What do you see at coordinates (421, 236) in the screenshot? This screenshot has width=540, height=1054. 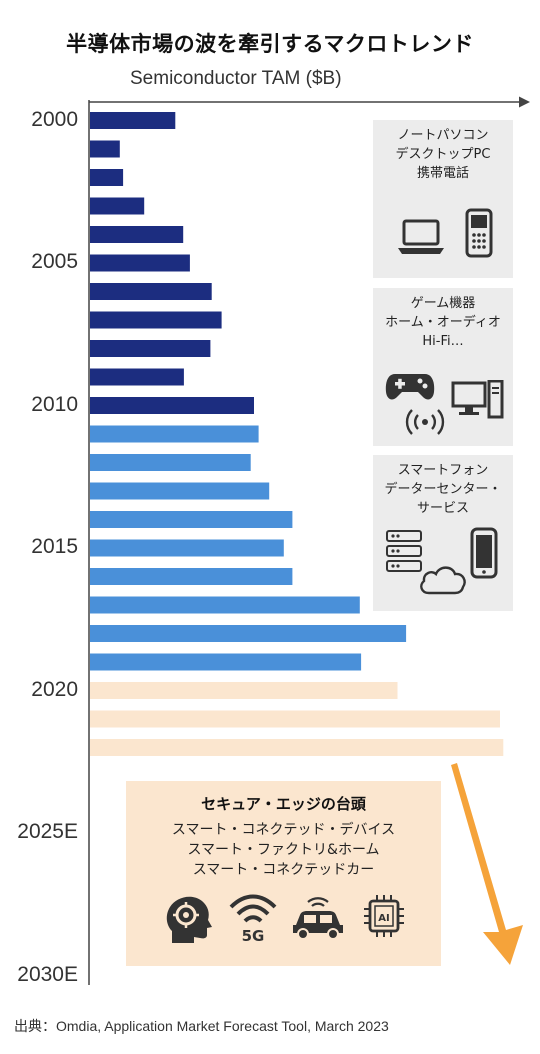 I see `laptop-icon` at bounding box center [421, 236].